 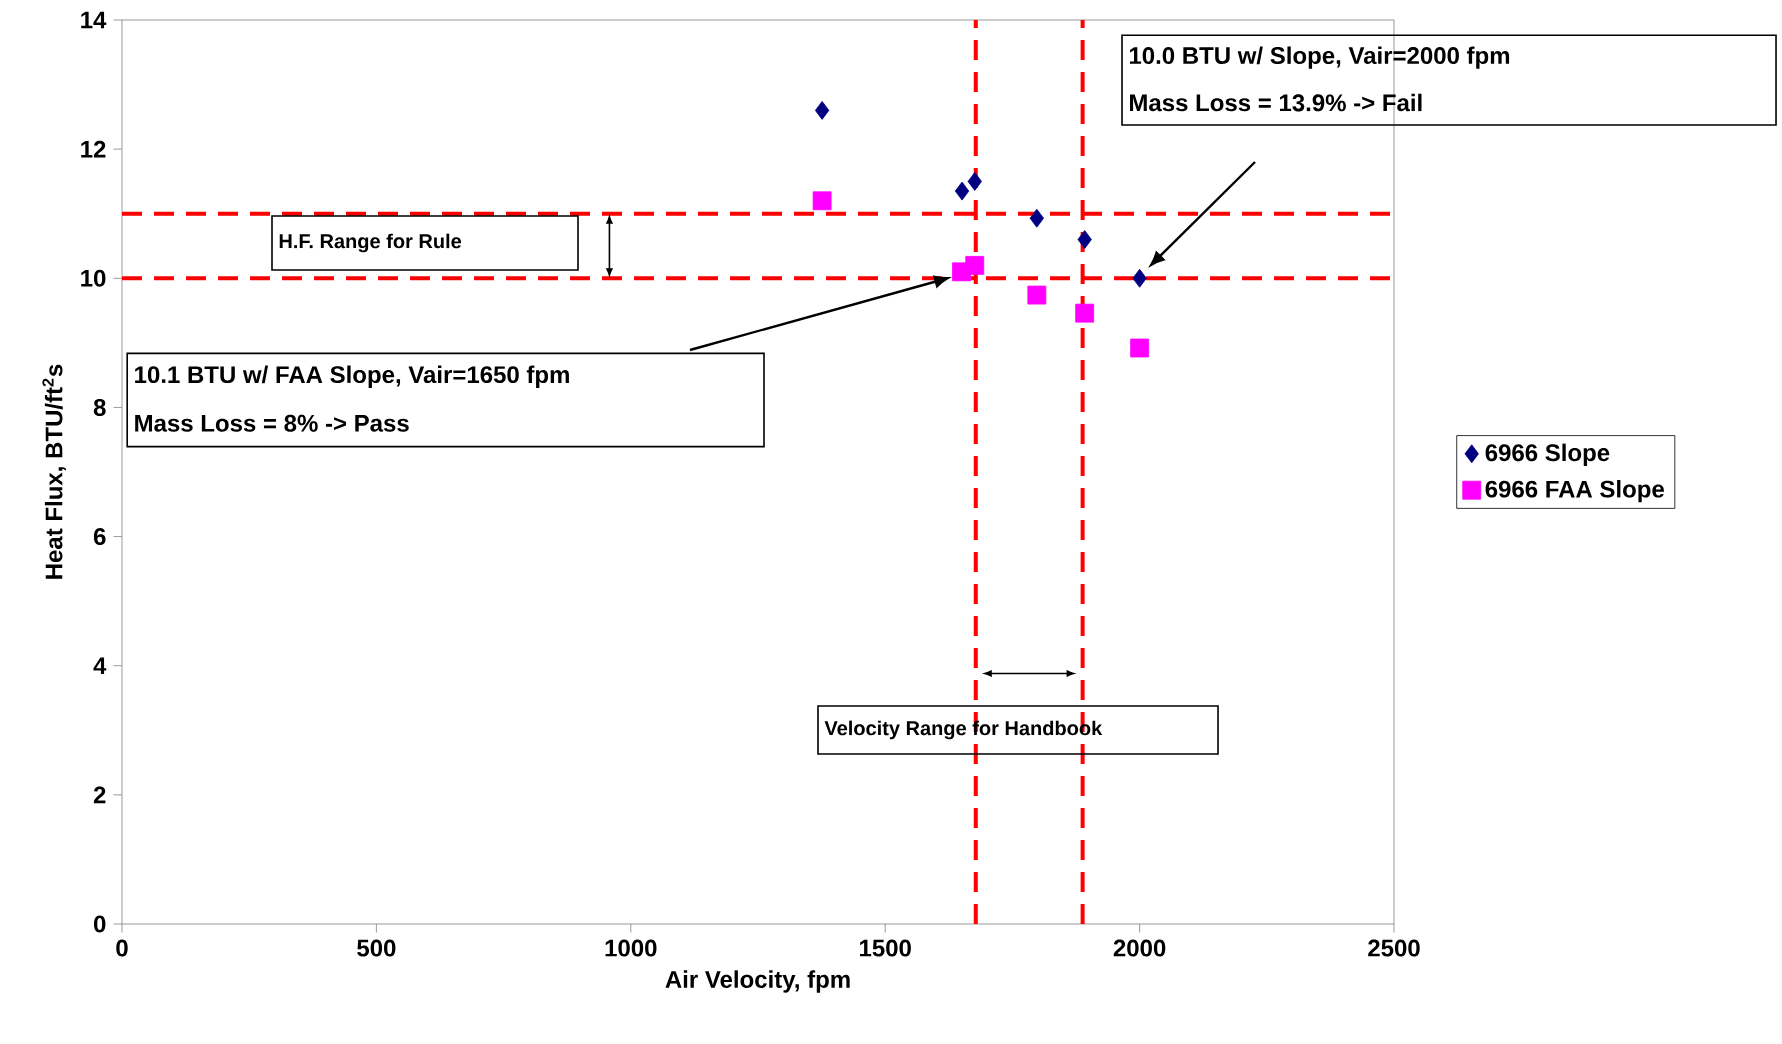 What do you see at coordinates (1319, 57) in the screenshot?
I see `annotation: 10.0 BTU w/ Slope, Vair=2000 fpm` at bounding box center [1319, 57].